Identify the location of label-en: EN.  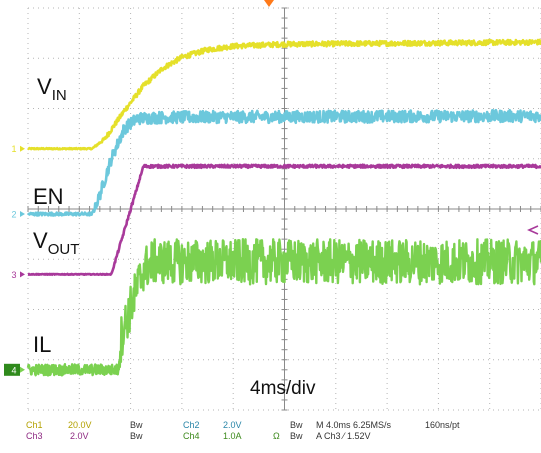
(48, 196).